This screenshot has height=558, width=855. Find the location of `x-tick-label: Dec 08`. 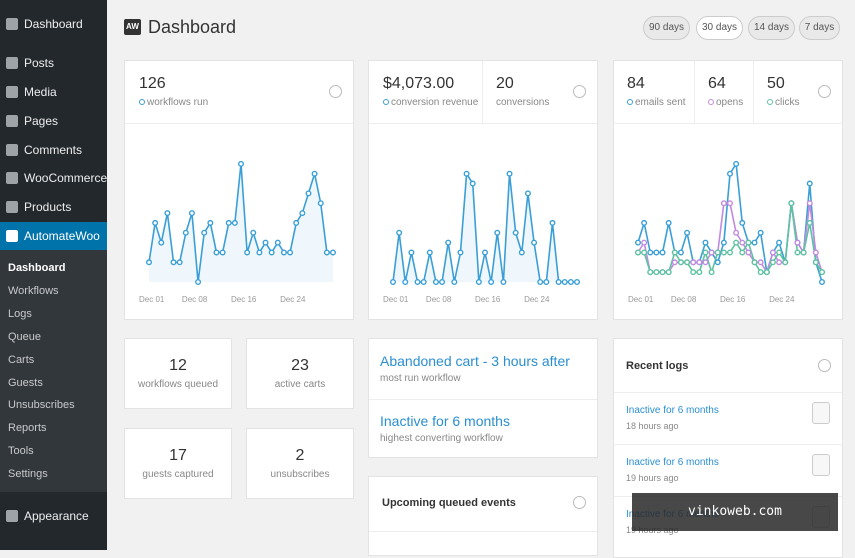

x-tick-label: Dec 08 is located at coordinates (195, 299).